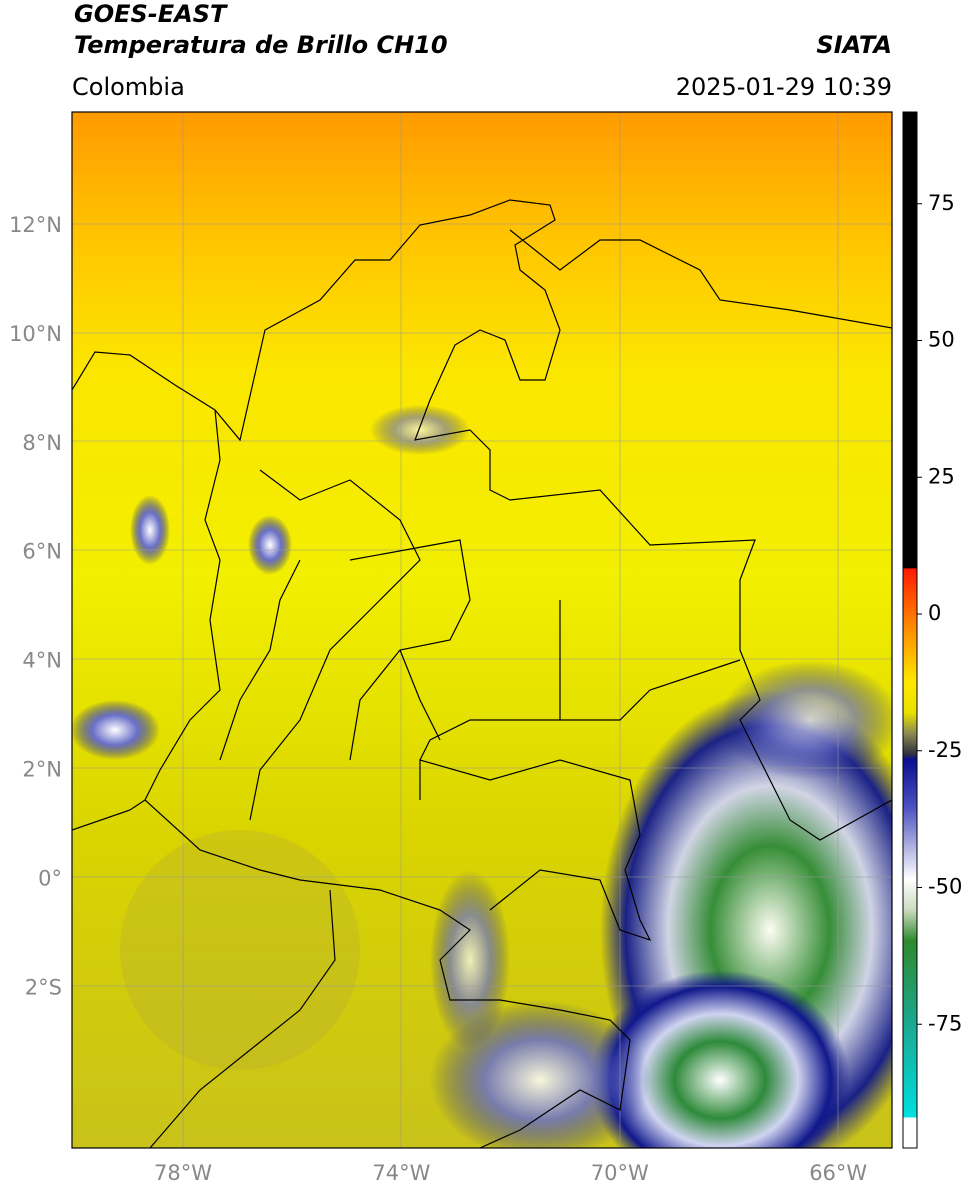 This screenshot has width=966, height=1194. Describe the element at coordinates (151, 14) in the screenshot. I see `title: GOES-EAST` at that location.